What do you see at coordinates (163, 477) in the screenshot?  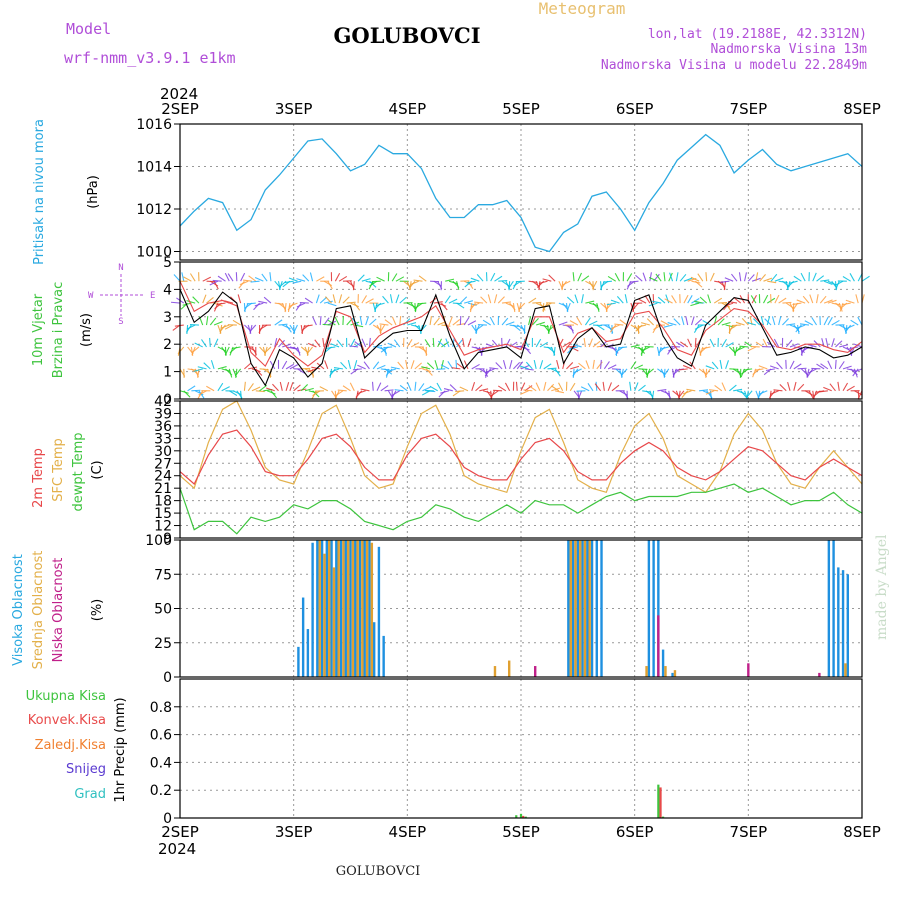 I see `ytick-label: 24` at bounding box center [163, 477].